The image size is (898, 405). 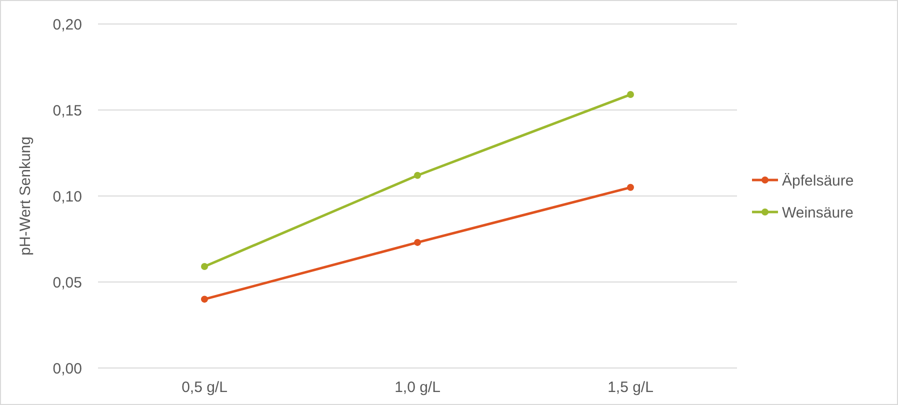 I want to click on x-tick-label: 1,5 g/L, so click(x=631, y=387).